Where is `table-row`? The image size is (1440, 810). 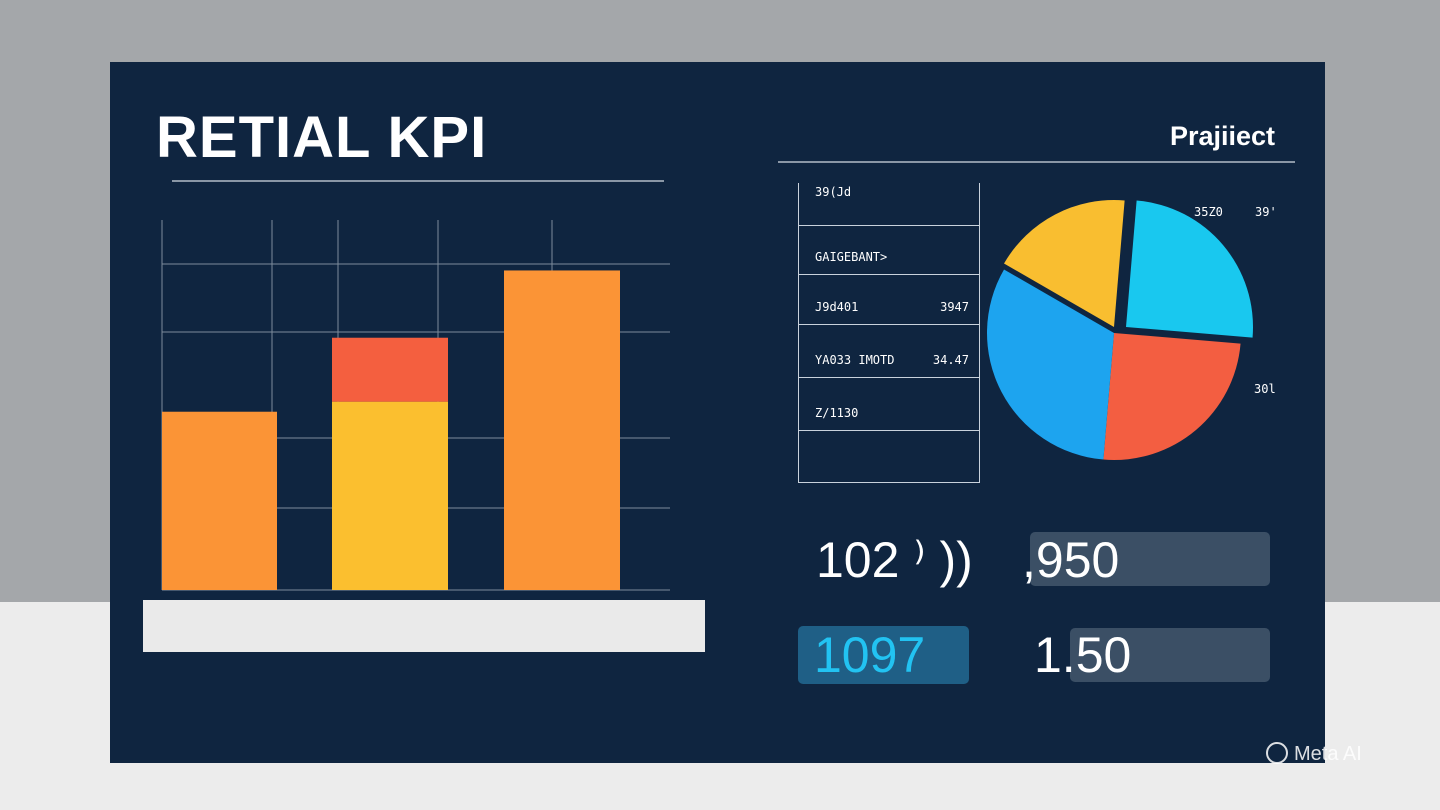 table-row is located at coordinates (889, 457).